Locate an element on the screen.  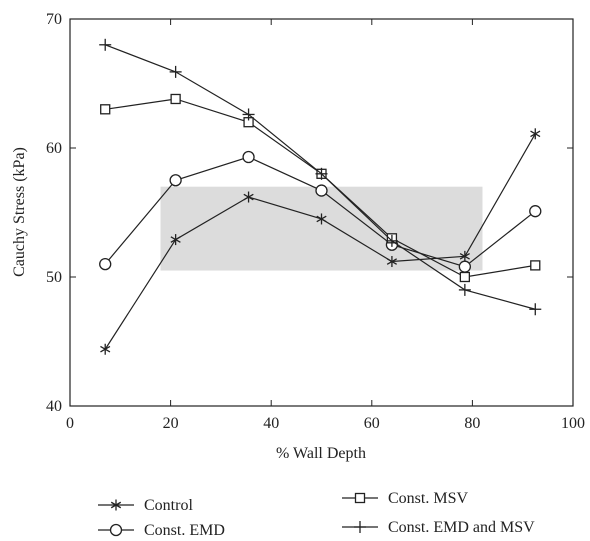
x-axis-label: % Wall Depth is located at coordinates (321, 453).